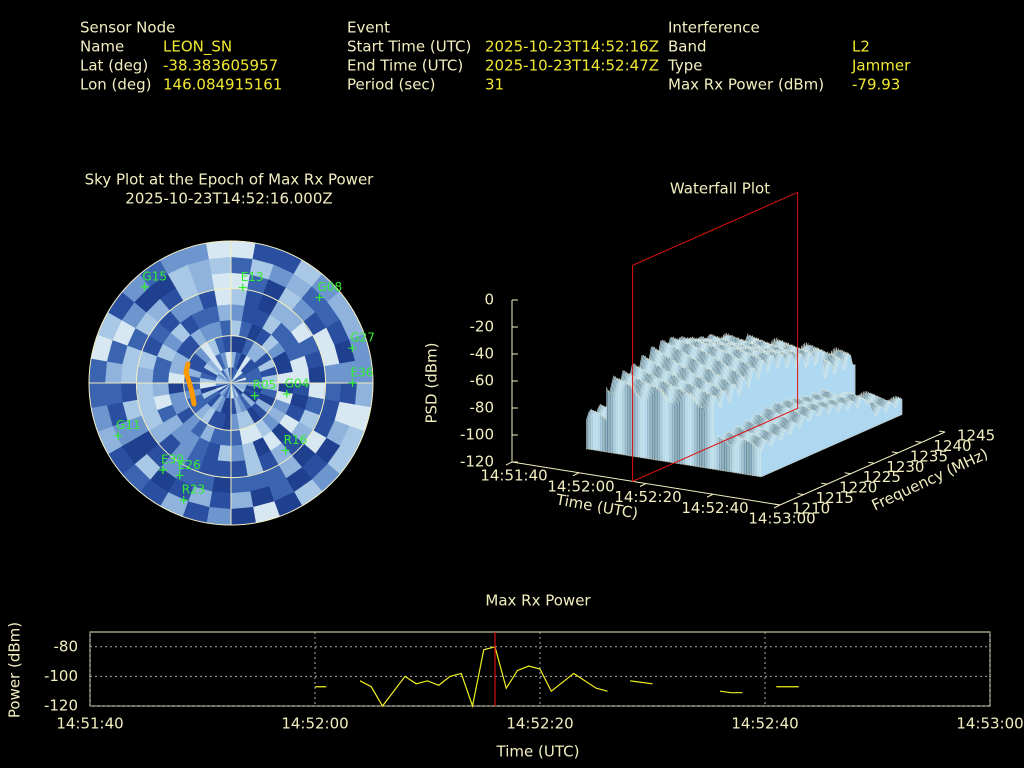  What do you see at coordinates (116, 85) in the screenshot?
I see `info-label: Lon (deg)` at bounding box center [116, 85].